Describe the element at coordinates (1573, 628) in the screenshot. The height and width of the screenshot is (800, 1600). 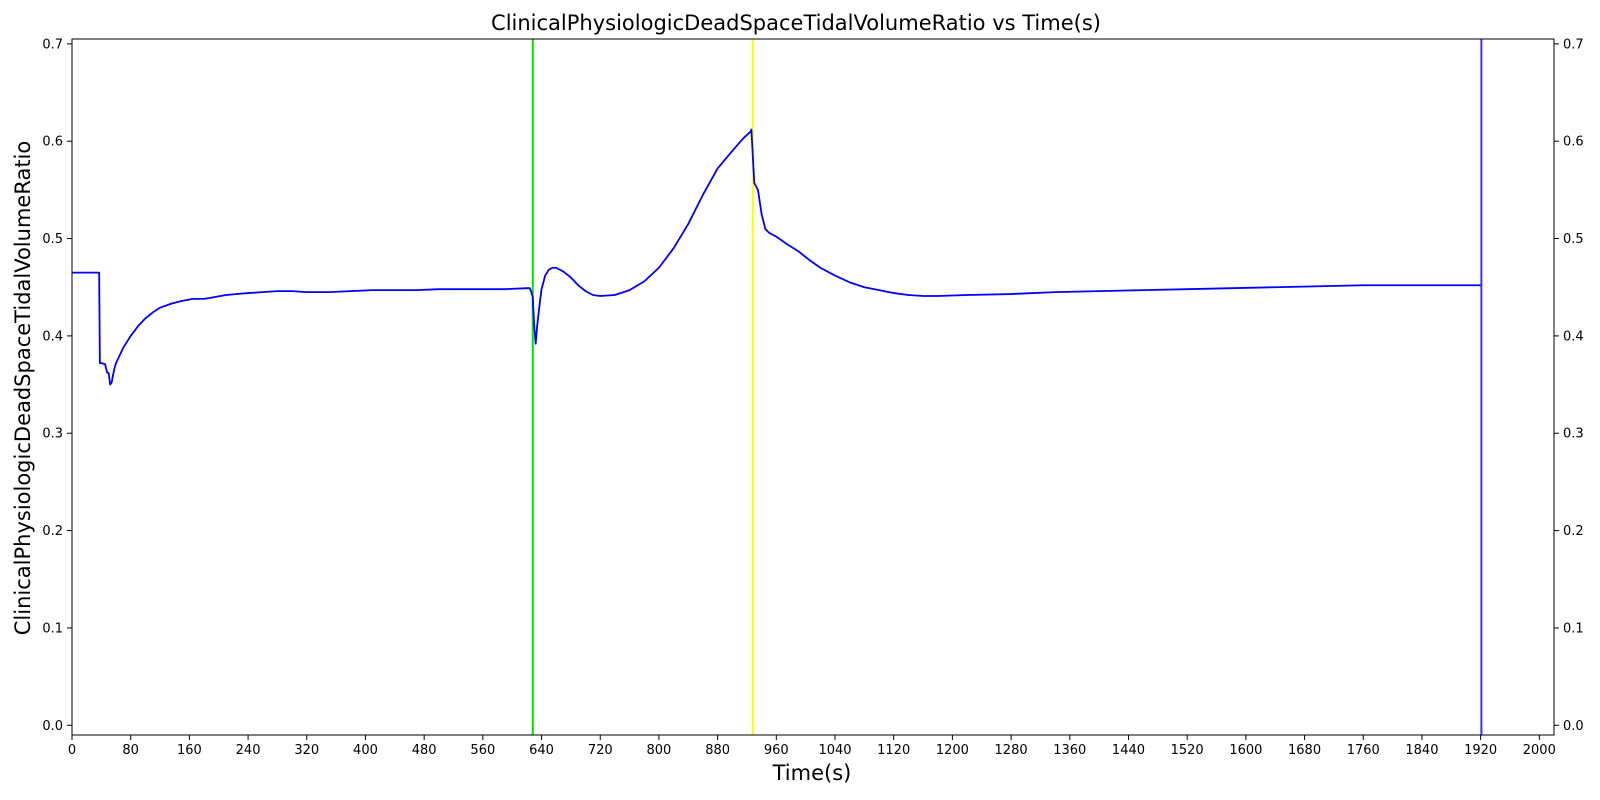
I see `y-tick-label-right: 0.1` at that location.